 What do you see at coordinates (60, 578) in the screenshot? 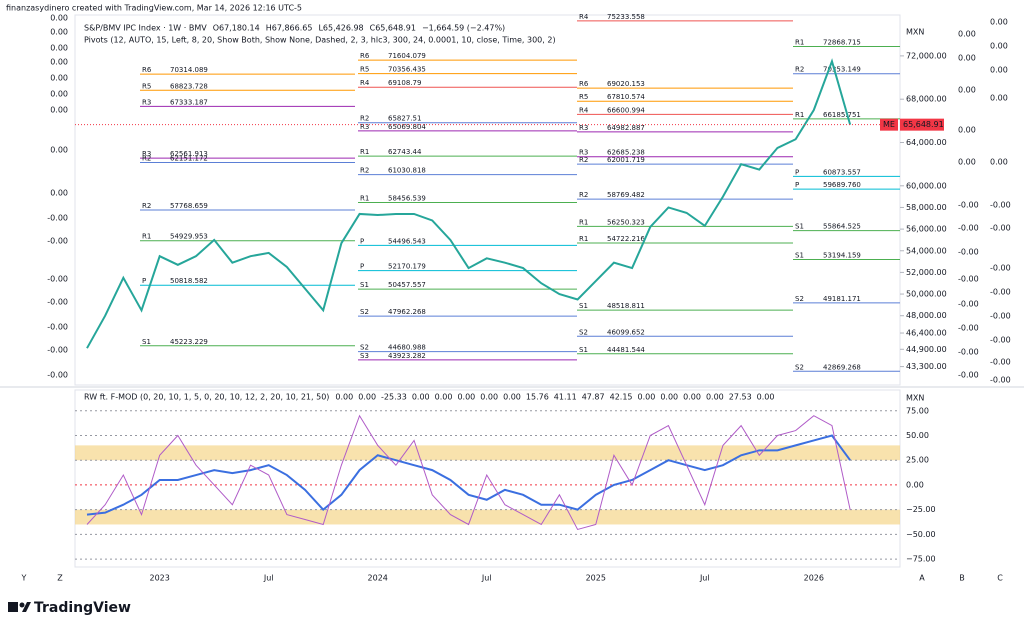
I see `scale-button: Z` at bounding box center [60, 578].